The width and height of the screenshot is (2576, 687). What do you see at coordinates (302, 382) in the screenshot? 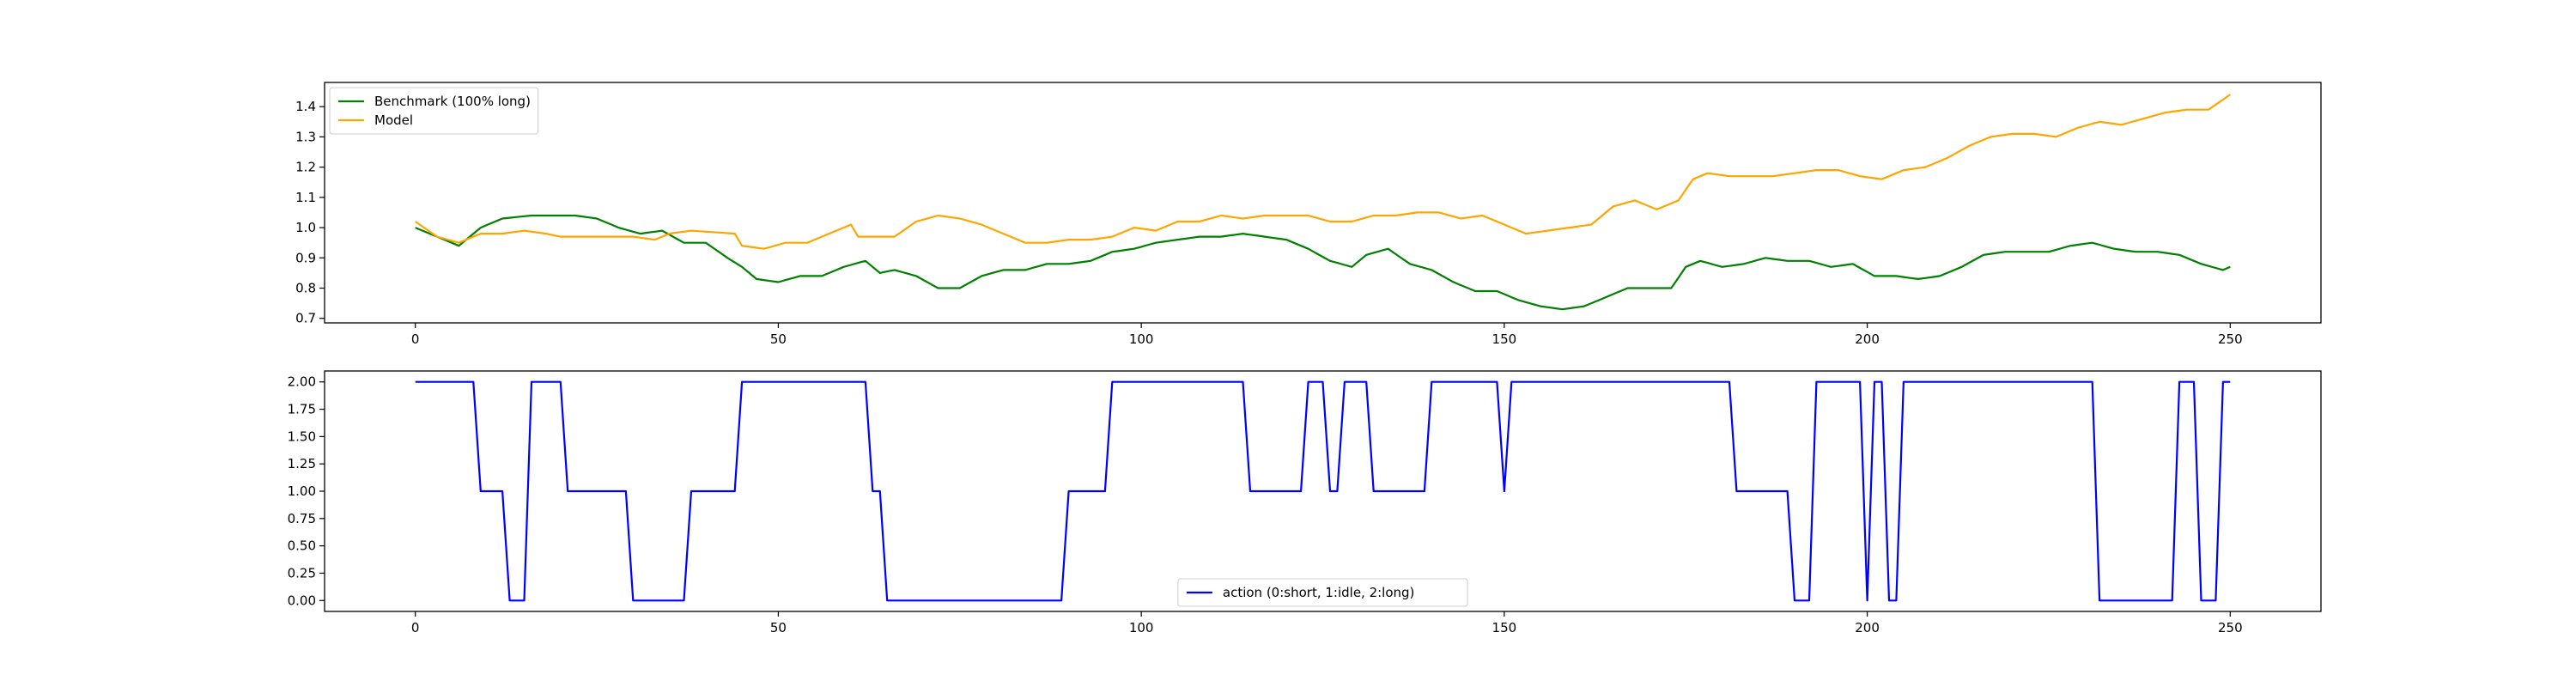
I see `y-tick-label: 2.00` at bounding box center [302, 382].